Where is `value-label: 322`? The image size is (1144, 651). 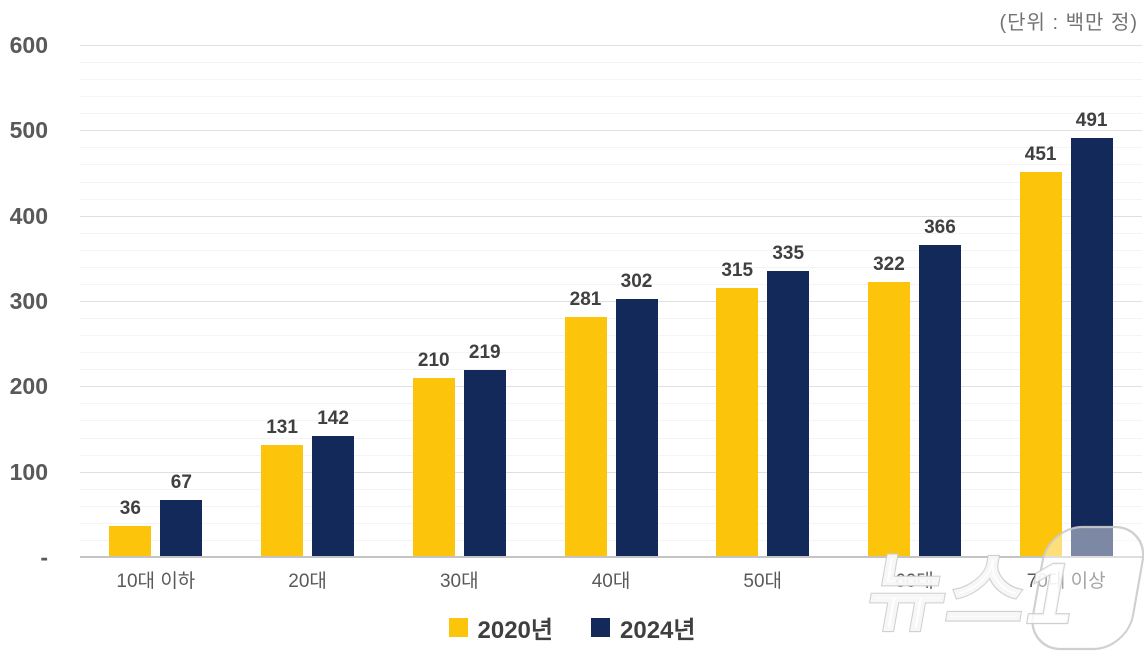
value-label: 322 is located at coordinates (889, 265).